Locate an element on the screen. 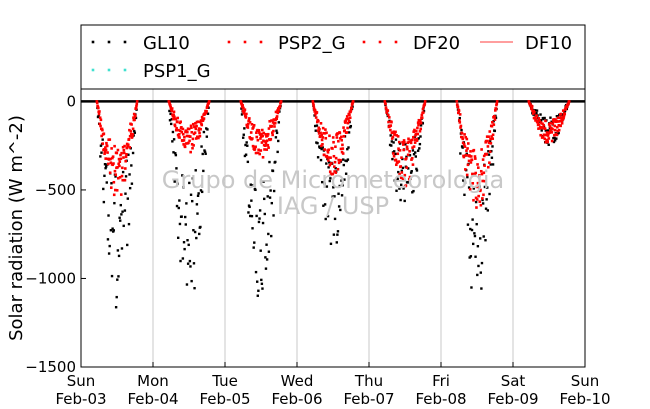 The height and width of the screenshot is (409, 650). legend-label: PSP1_G is located at coordinates (177, 71).